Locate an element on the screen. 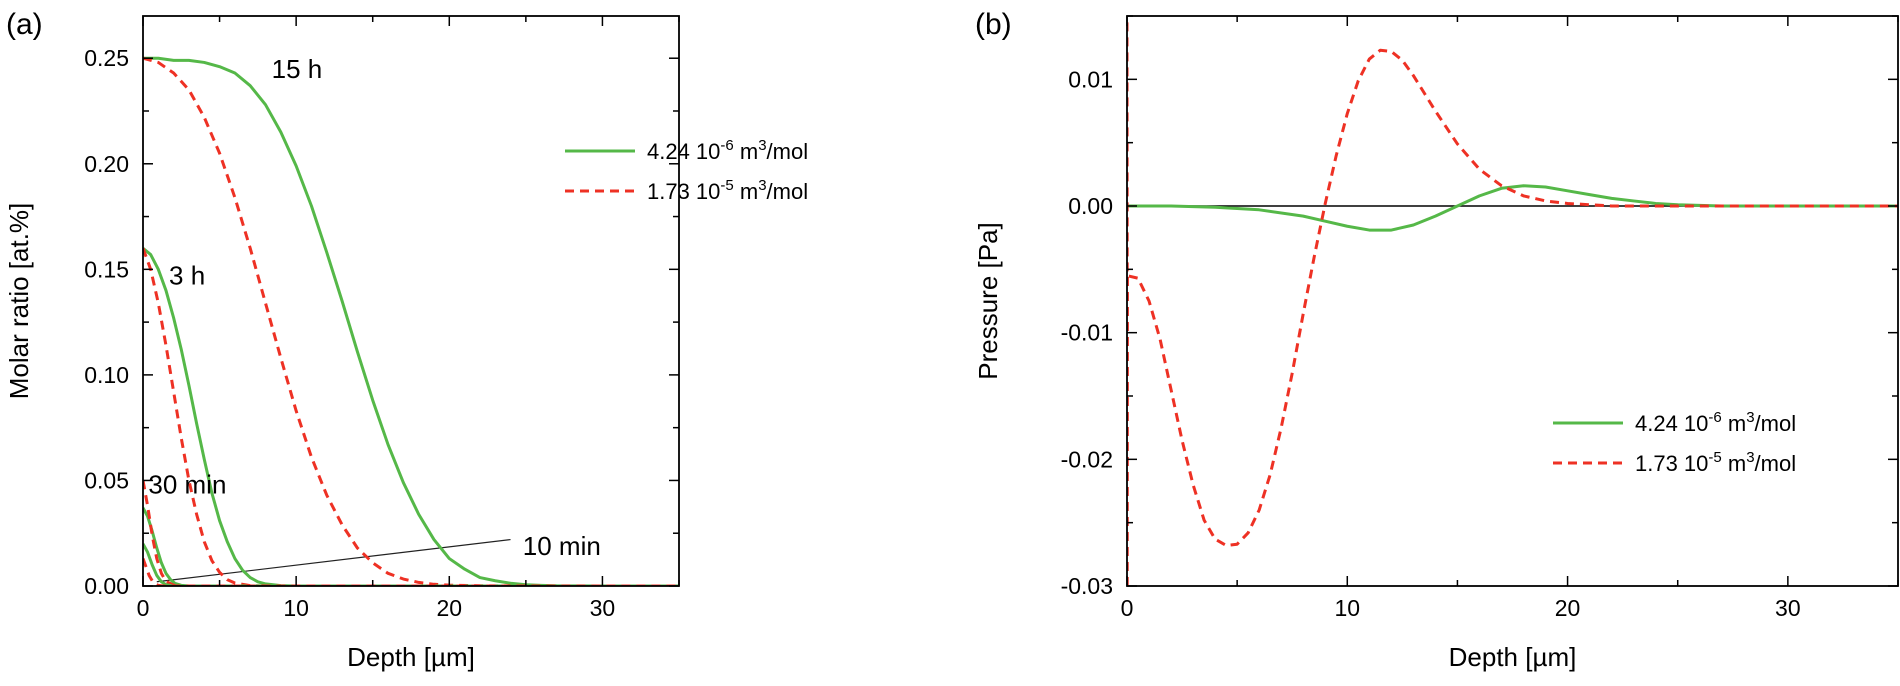 The height and width of the screenshot is (686, 1900). panel-label: (a) is located at coordinates (24, 24).